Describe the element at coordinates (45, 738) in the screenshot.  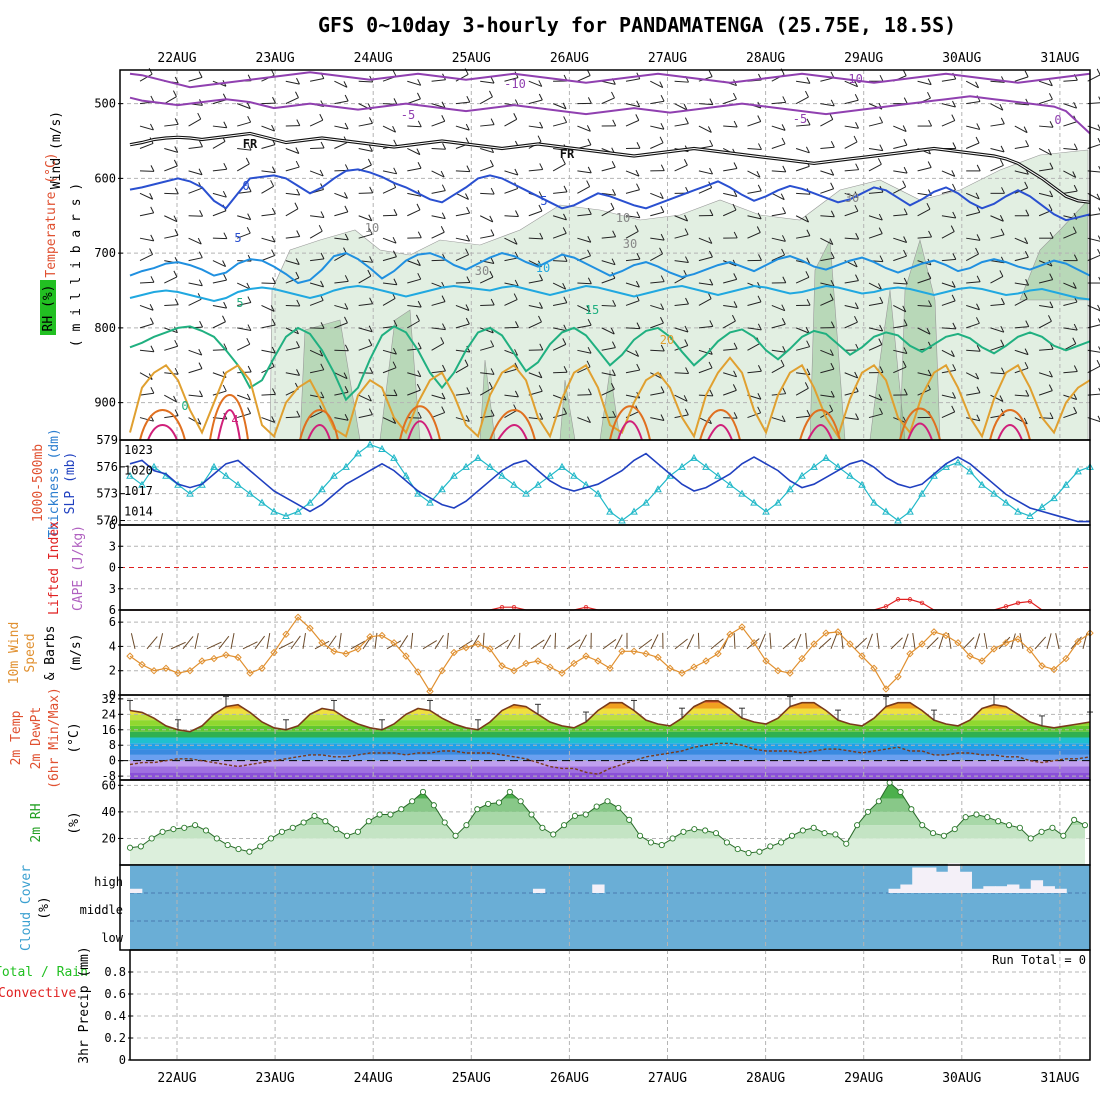
I see `temp-side-labels: 2m Temp 2m DewPt (6hr Min/Max) (°C)` at that location.